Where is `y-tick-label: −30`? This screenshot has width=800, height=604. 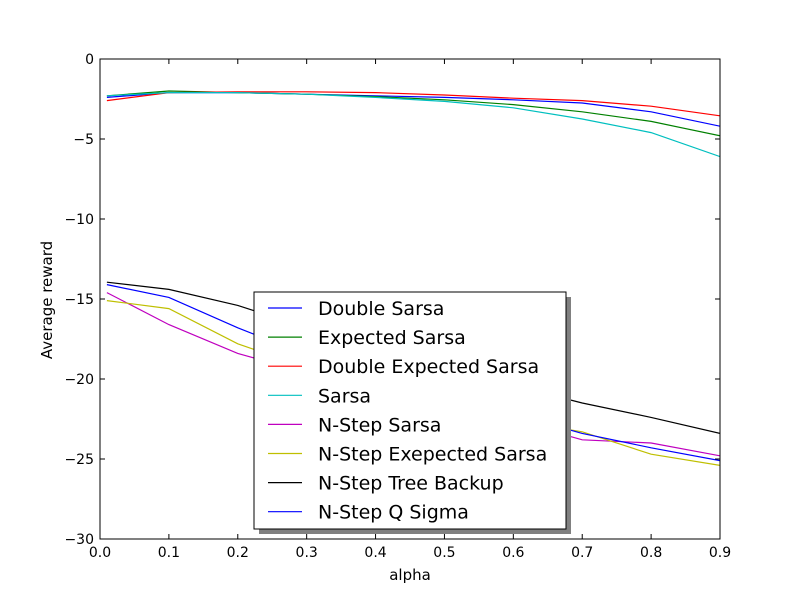 y-tick-label: −30 is located at coordinates (79, 540).